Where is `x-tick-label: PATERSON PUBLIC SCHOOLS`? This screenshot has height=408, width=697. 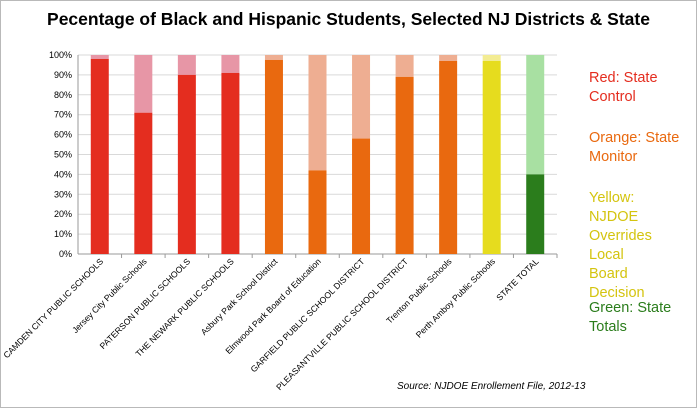
x-tick-label: PATERSON PUBLIC SCHOOLS is located at coordinates (145, 303).